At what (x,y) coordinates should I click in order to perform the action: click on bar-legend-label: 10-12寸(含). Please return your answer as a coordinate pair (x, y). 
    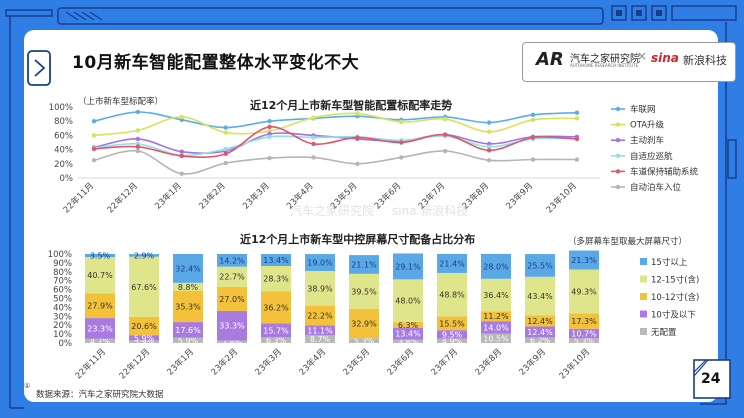
    Looking at the image, I should click on (675, 297).